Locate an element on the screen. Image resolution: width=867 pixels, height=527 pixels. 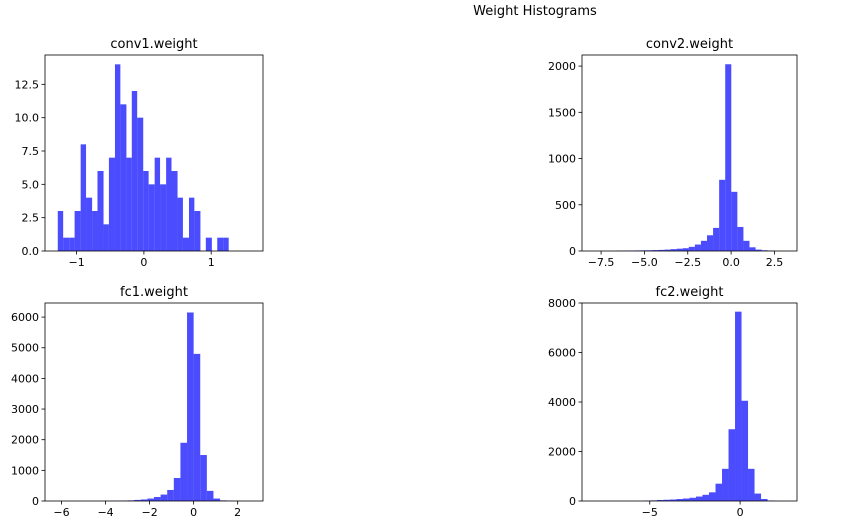
x-tick-label: −2.5 is located at coordinates (687, 262).